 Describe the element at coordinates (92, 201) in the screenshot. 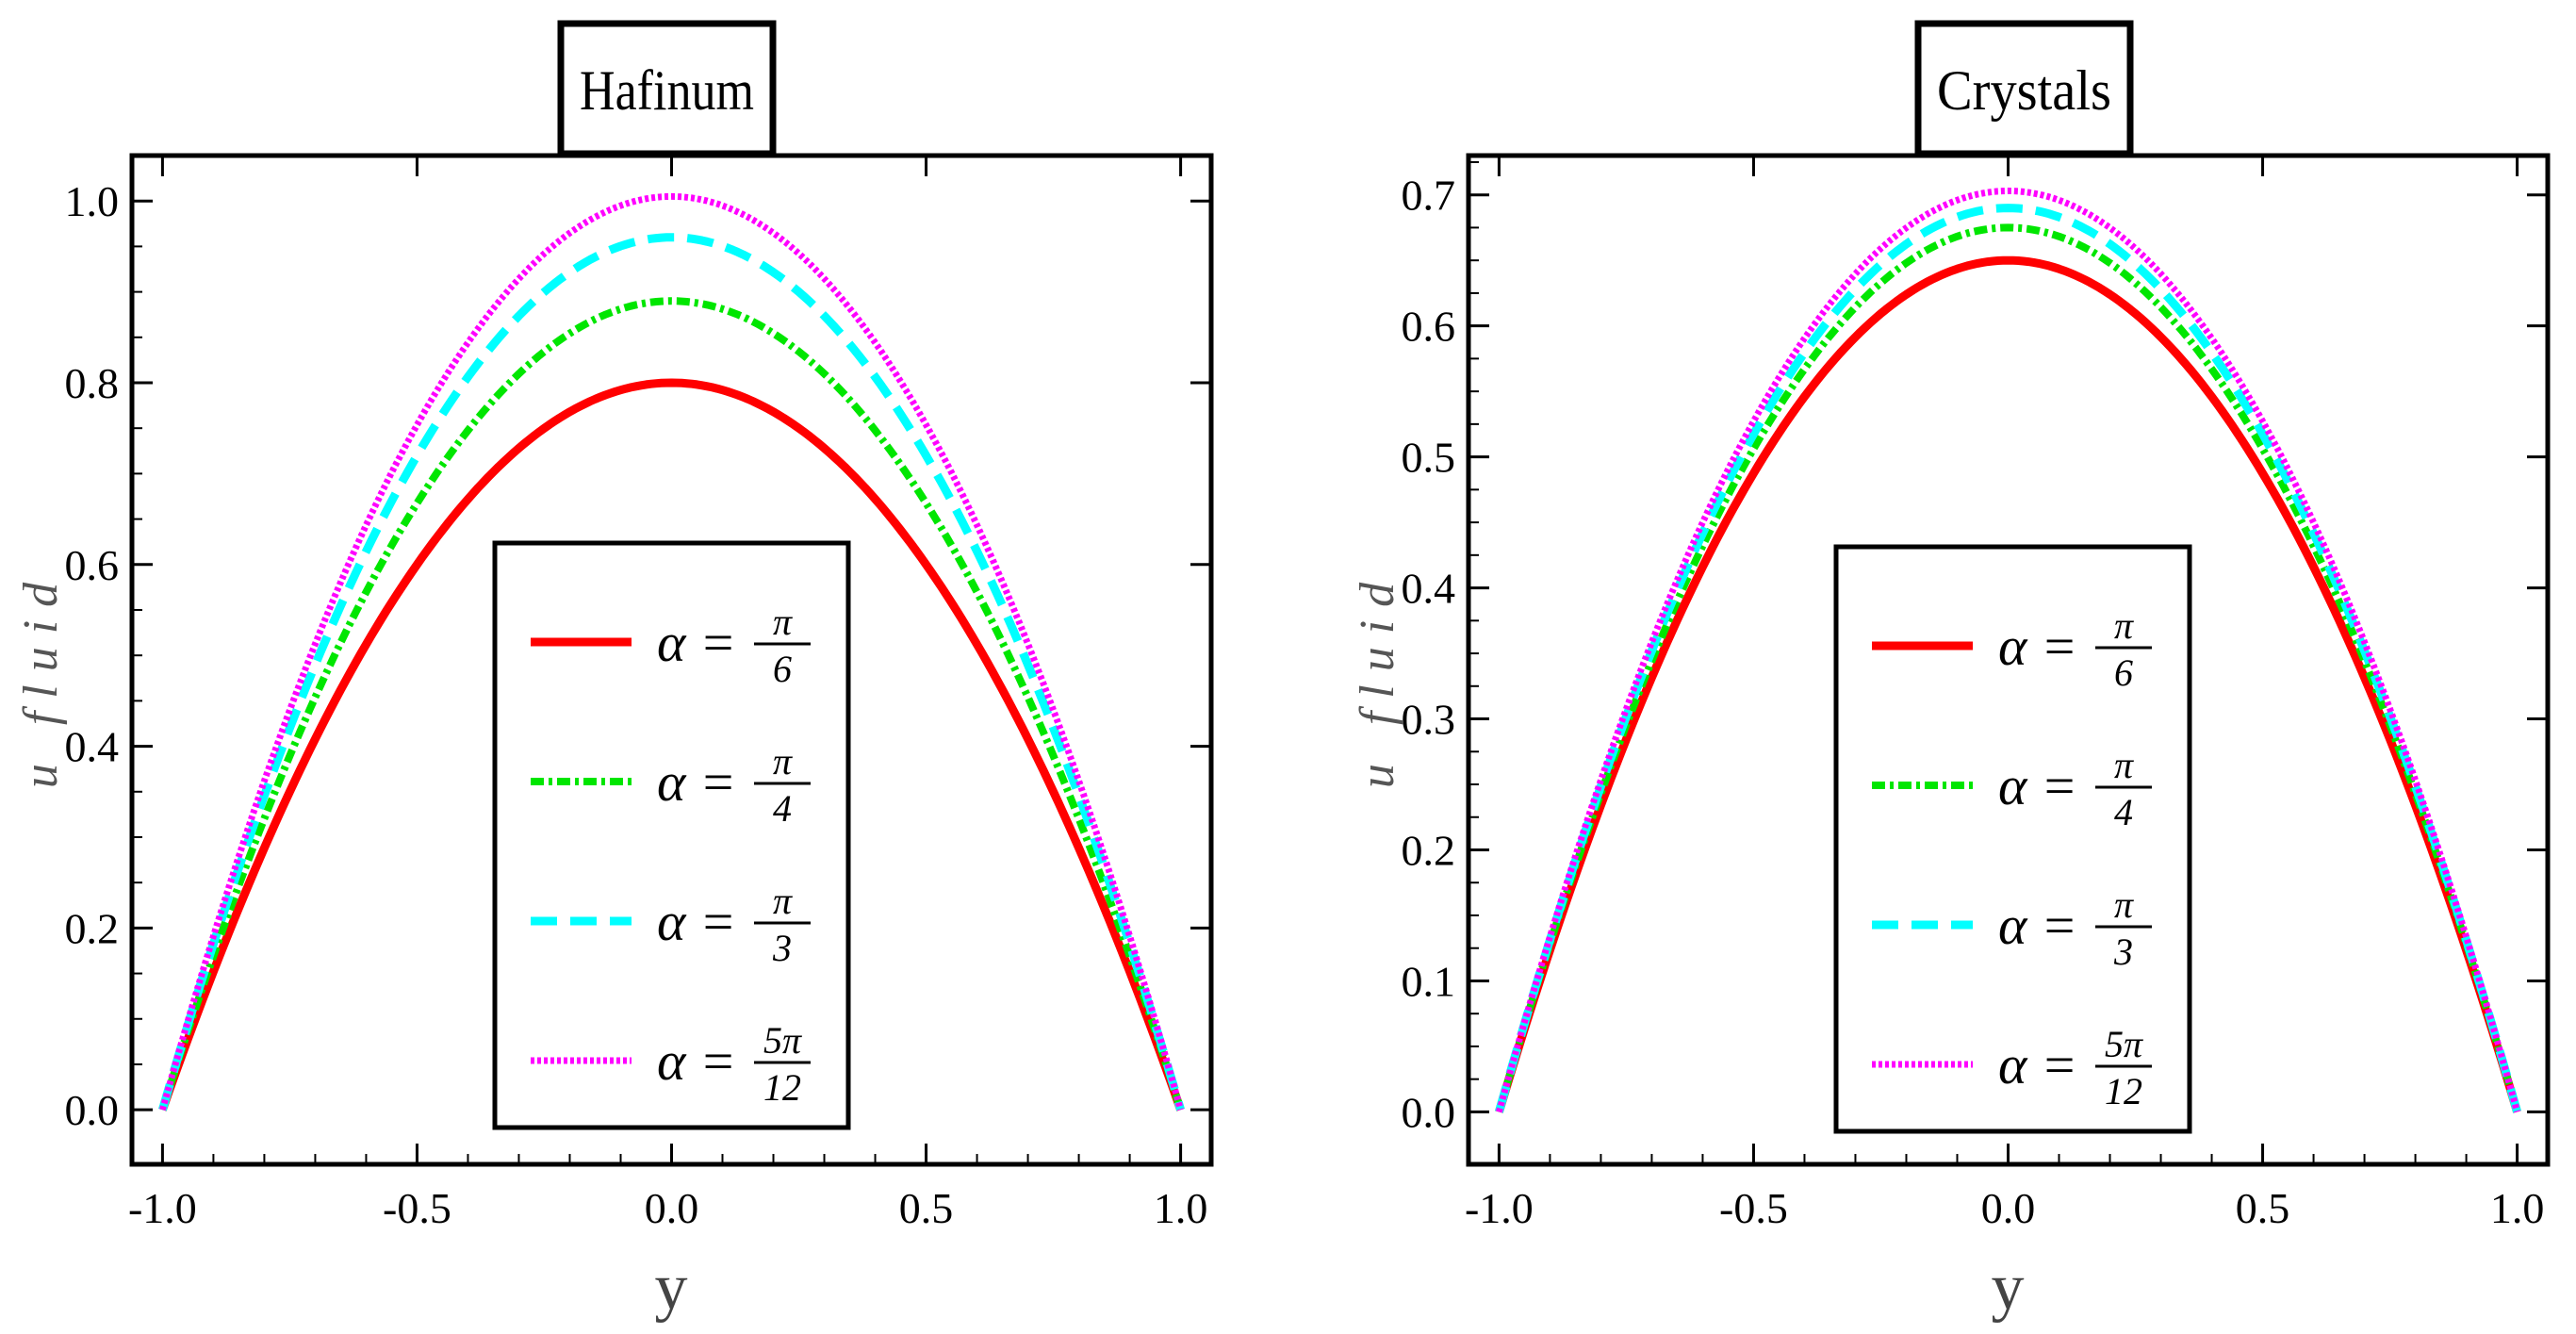

I see `y-tick-label: 1.0` at that location.